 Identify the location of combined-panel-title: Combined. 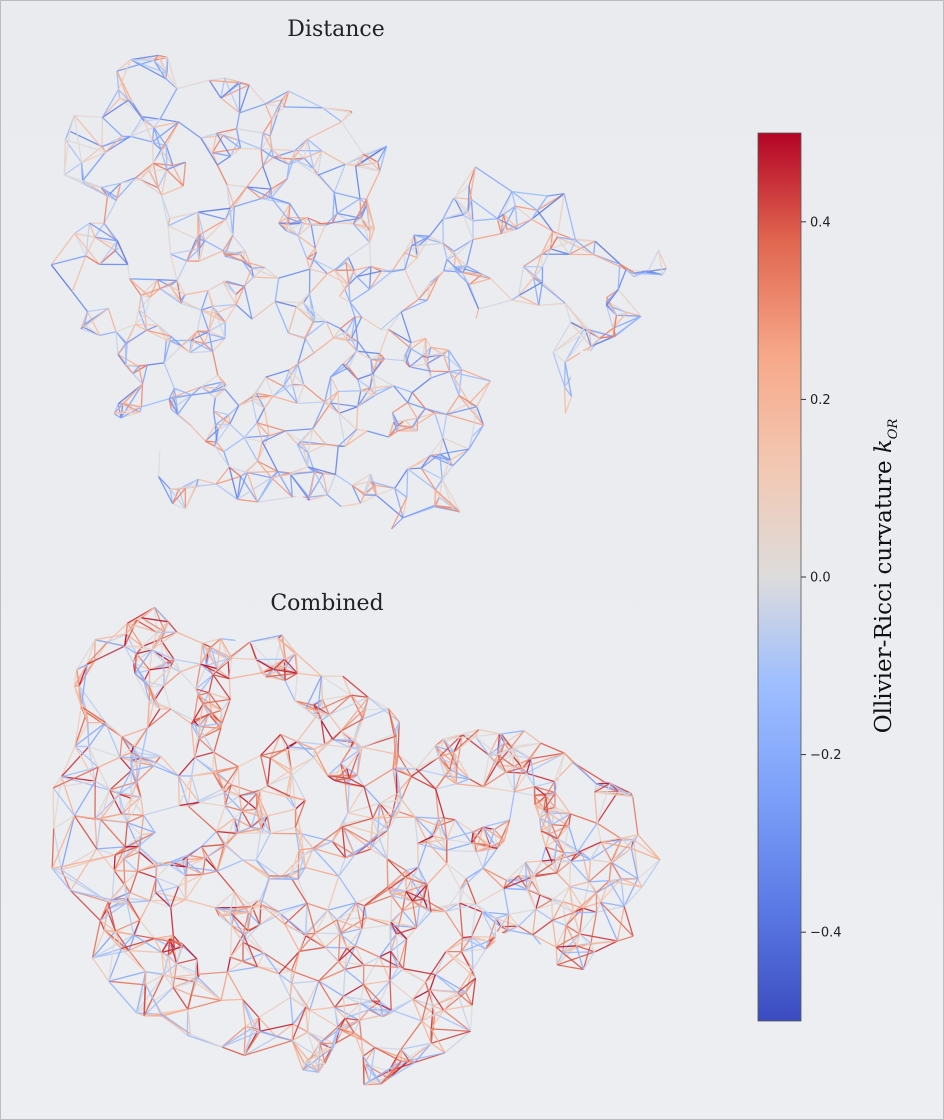
(327, 603).